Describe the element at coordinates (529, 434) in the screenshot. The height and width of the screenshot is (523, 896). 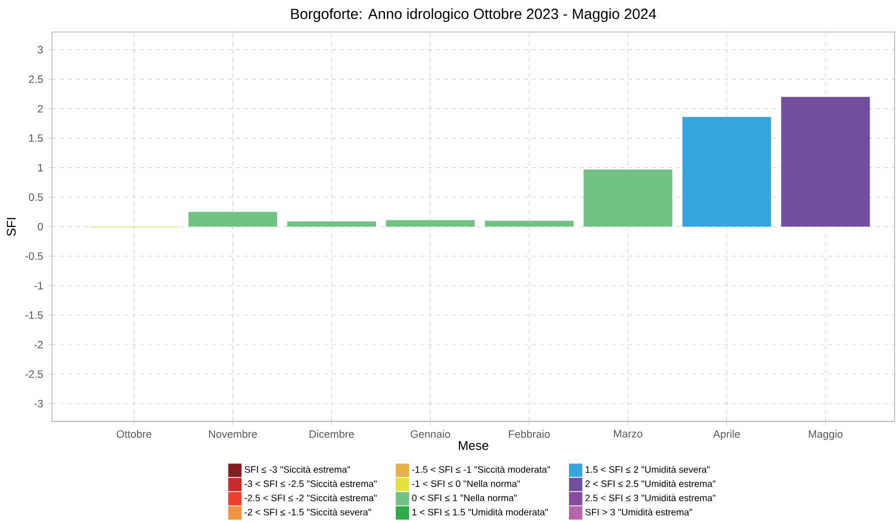
I see `x-tick-label: Febbraio` at that location.